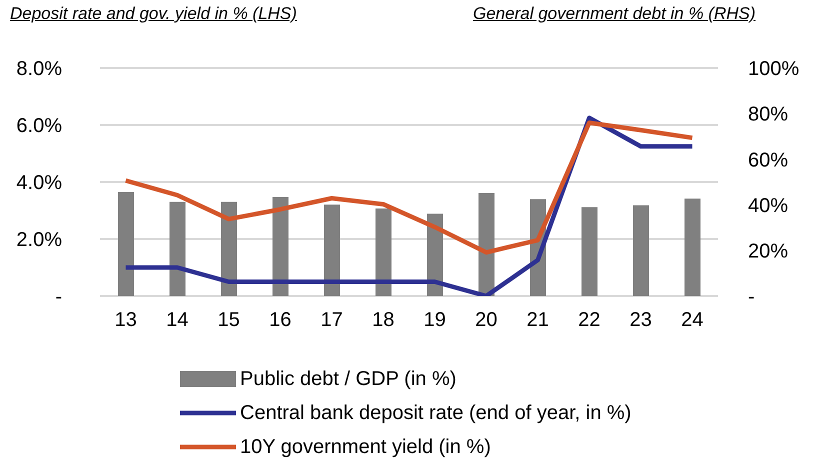  Describe the element at coordinates (280, 320) in the screenshot. I see `x-tick-label: 16` at that location.